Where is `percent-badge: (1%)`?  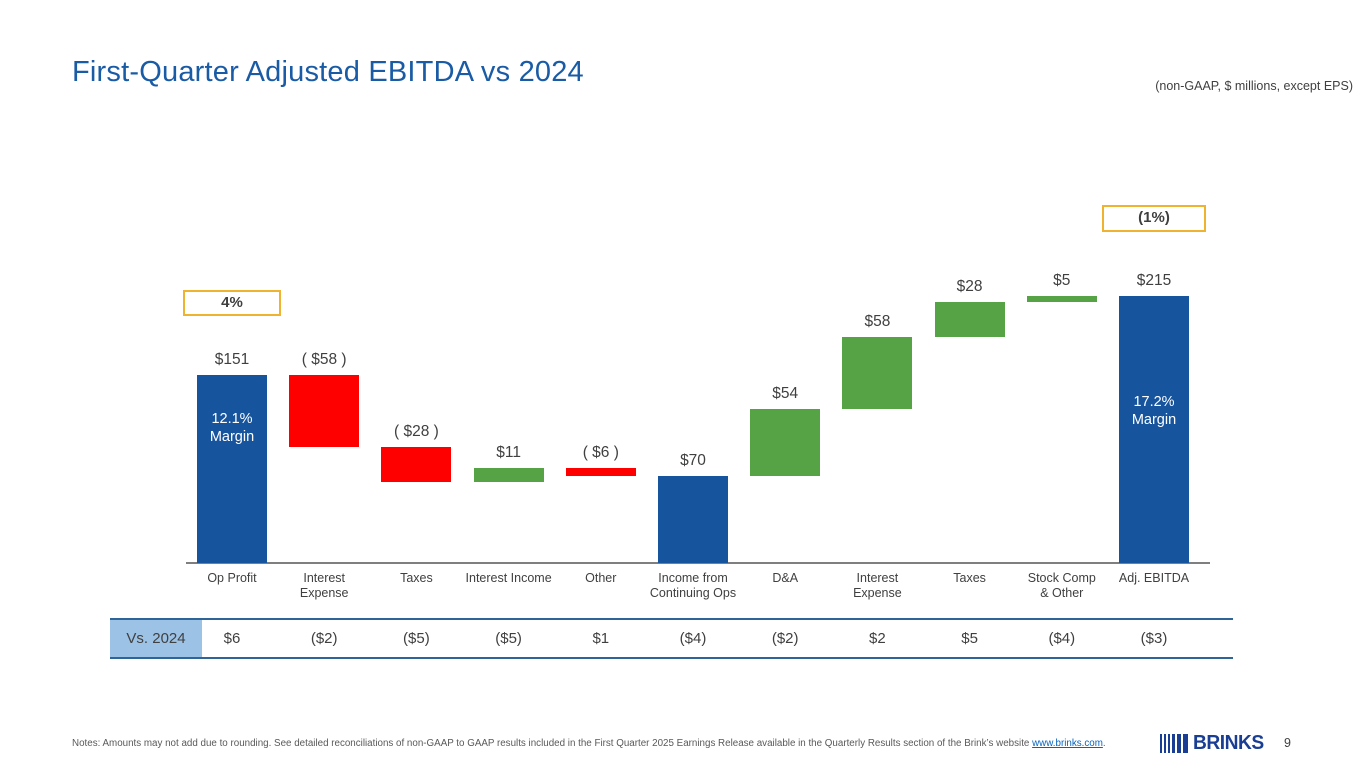 percent-badge: (1%) is located at coordinates (1154, 218).